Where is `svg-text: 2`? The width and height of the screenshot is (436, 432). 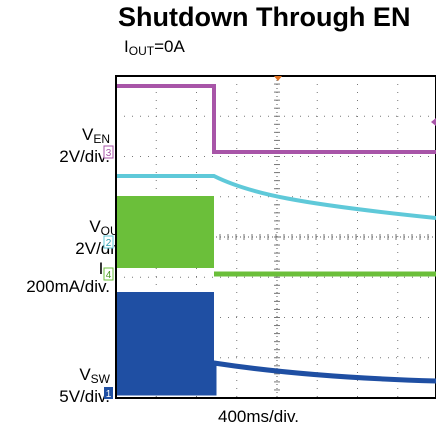
svg-text: 2 is located at coordinates (109, 243).